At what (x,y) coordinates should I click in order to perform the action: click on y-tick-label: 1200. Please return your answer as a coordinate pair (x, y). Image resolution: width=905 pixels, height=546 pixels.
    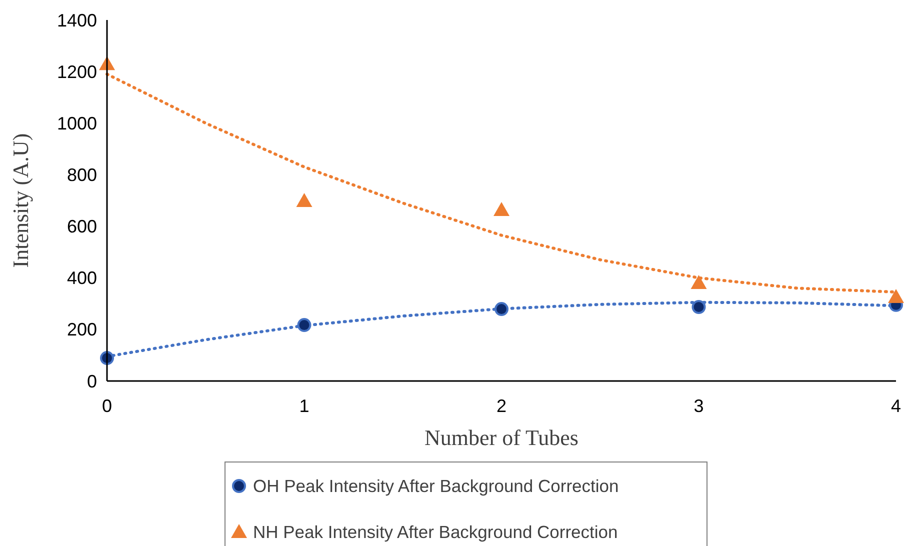
    Looking at the image, I should click on (76, 72).